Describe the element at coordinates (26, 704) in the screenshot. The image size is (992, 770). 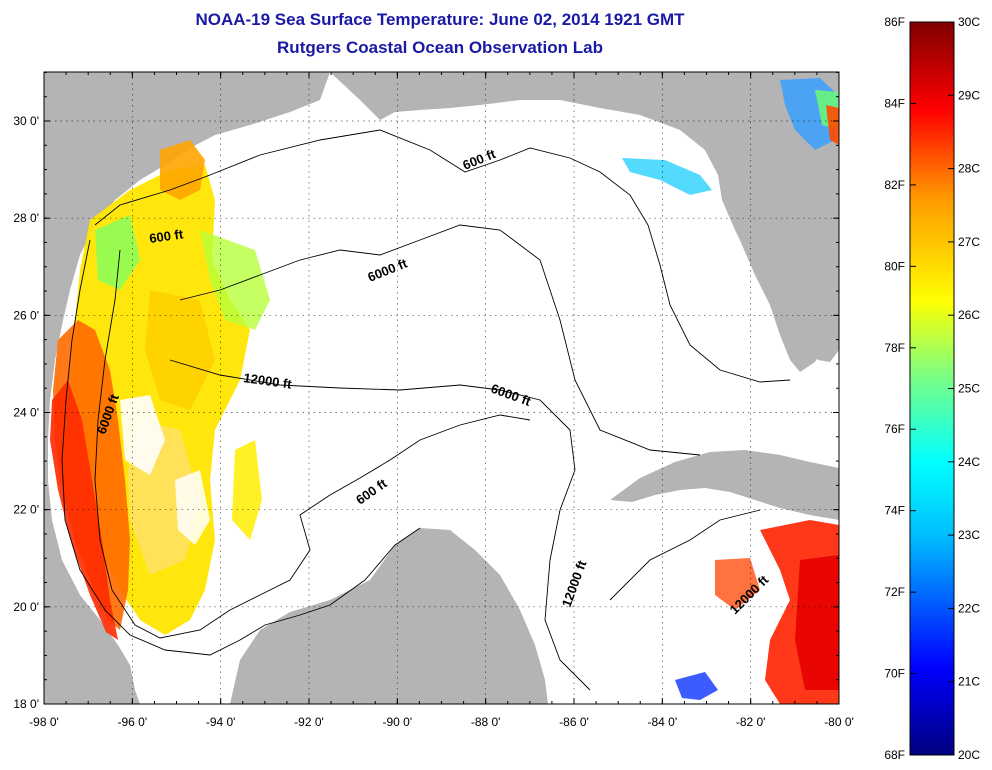
I see `y-tick-label: 18 0'` at that location.